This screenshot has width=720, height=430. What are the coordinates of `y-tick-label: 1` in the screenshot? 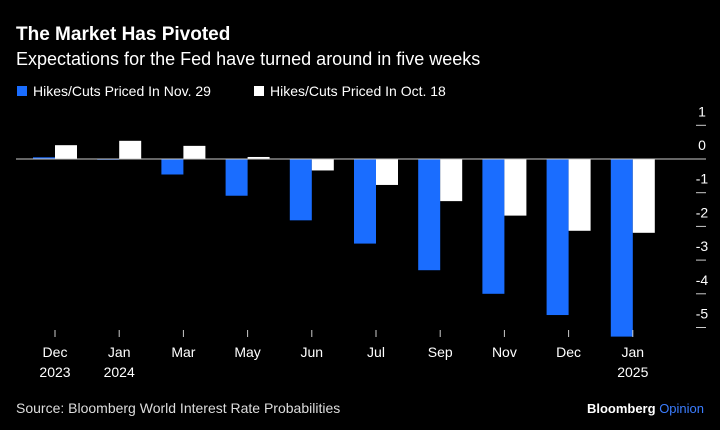 It's located at (702, 111).